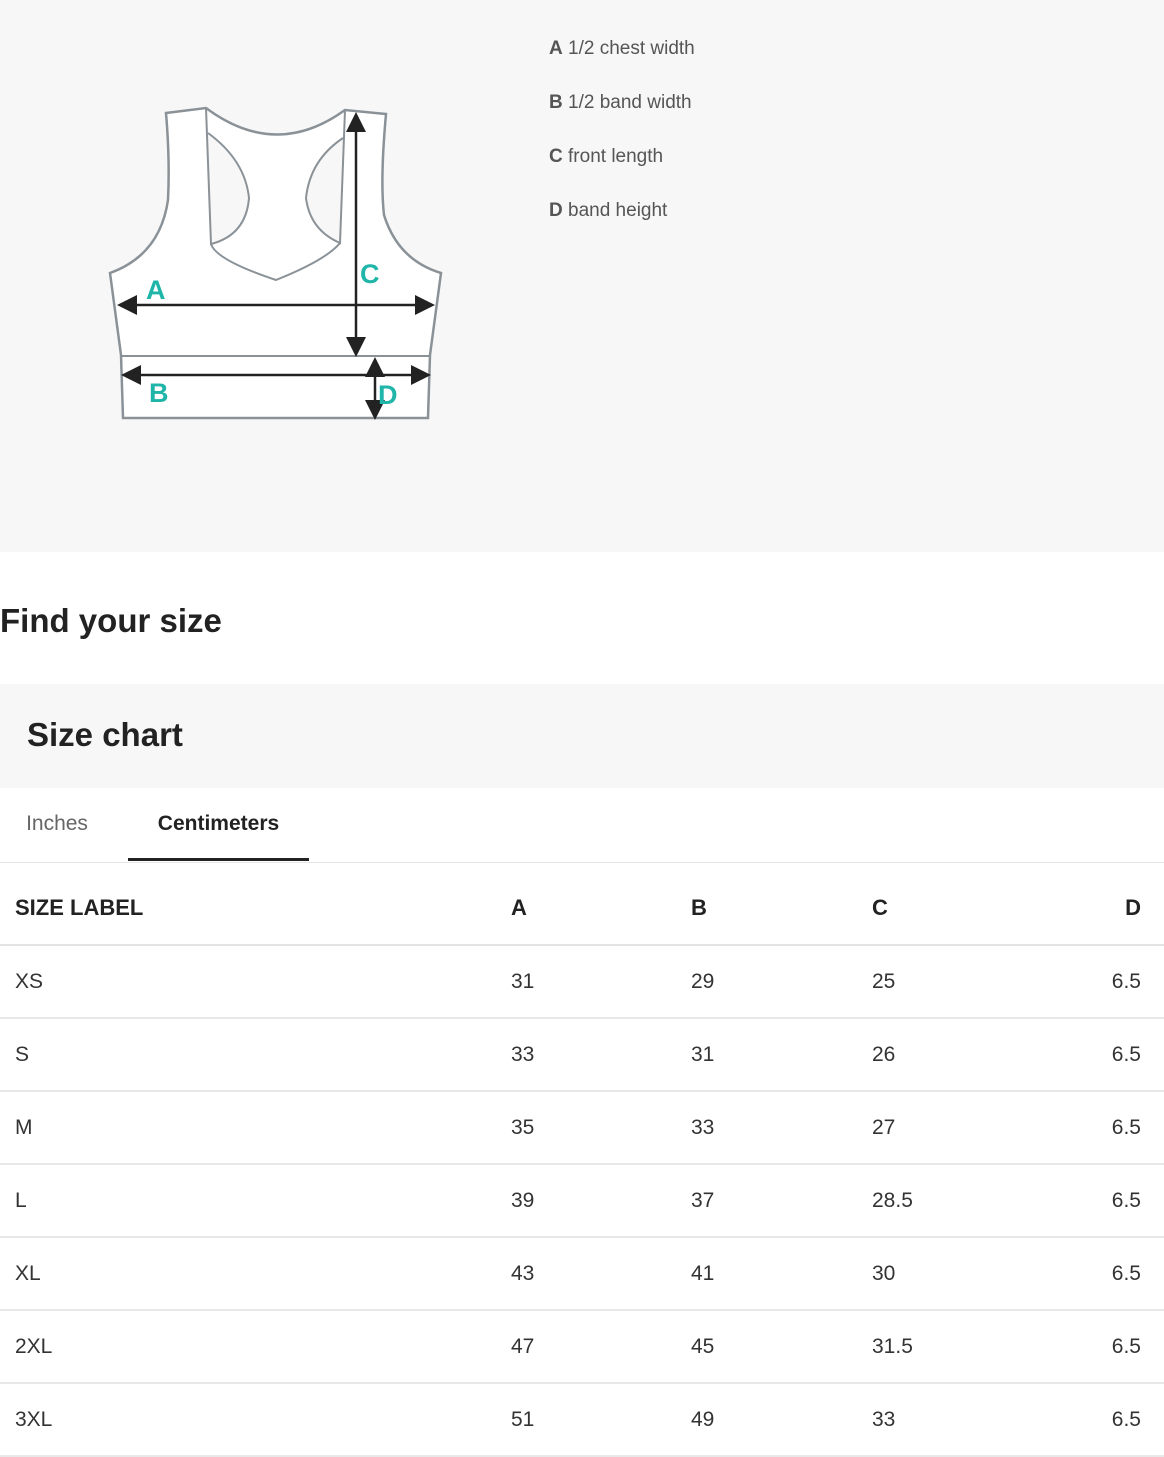 Image resolution: width=1164 pixels, height=1457 pixels. I want to click on column-header: D, so click(1123, 909).